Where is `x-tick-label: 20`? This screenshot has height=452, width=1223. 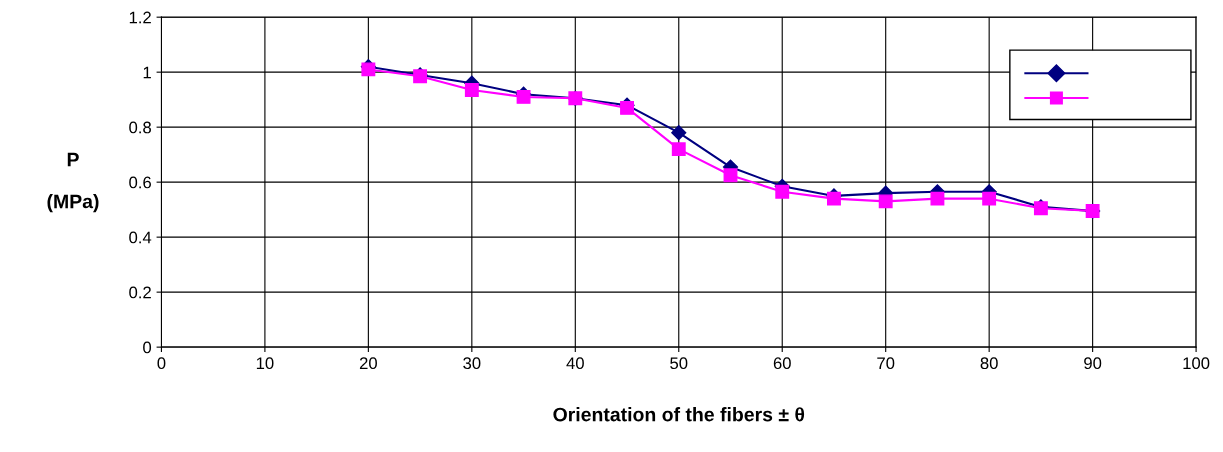
x-tick-label: 20 is located at coordinates (368, 363).